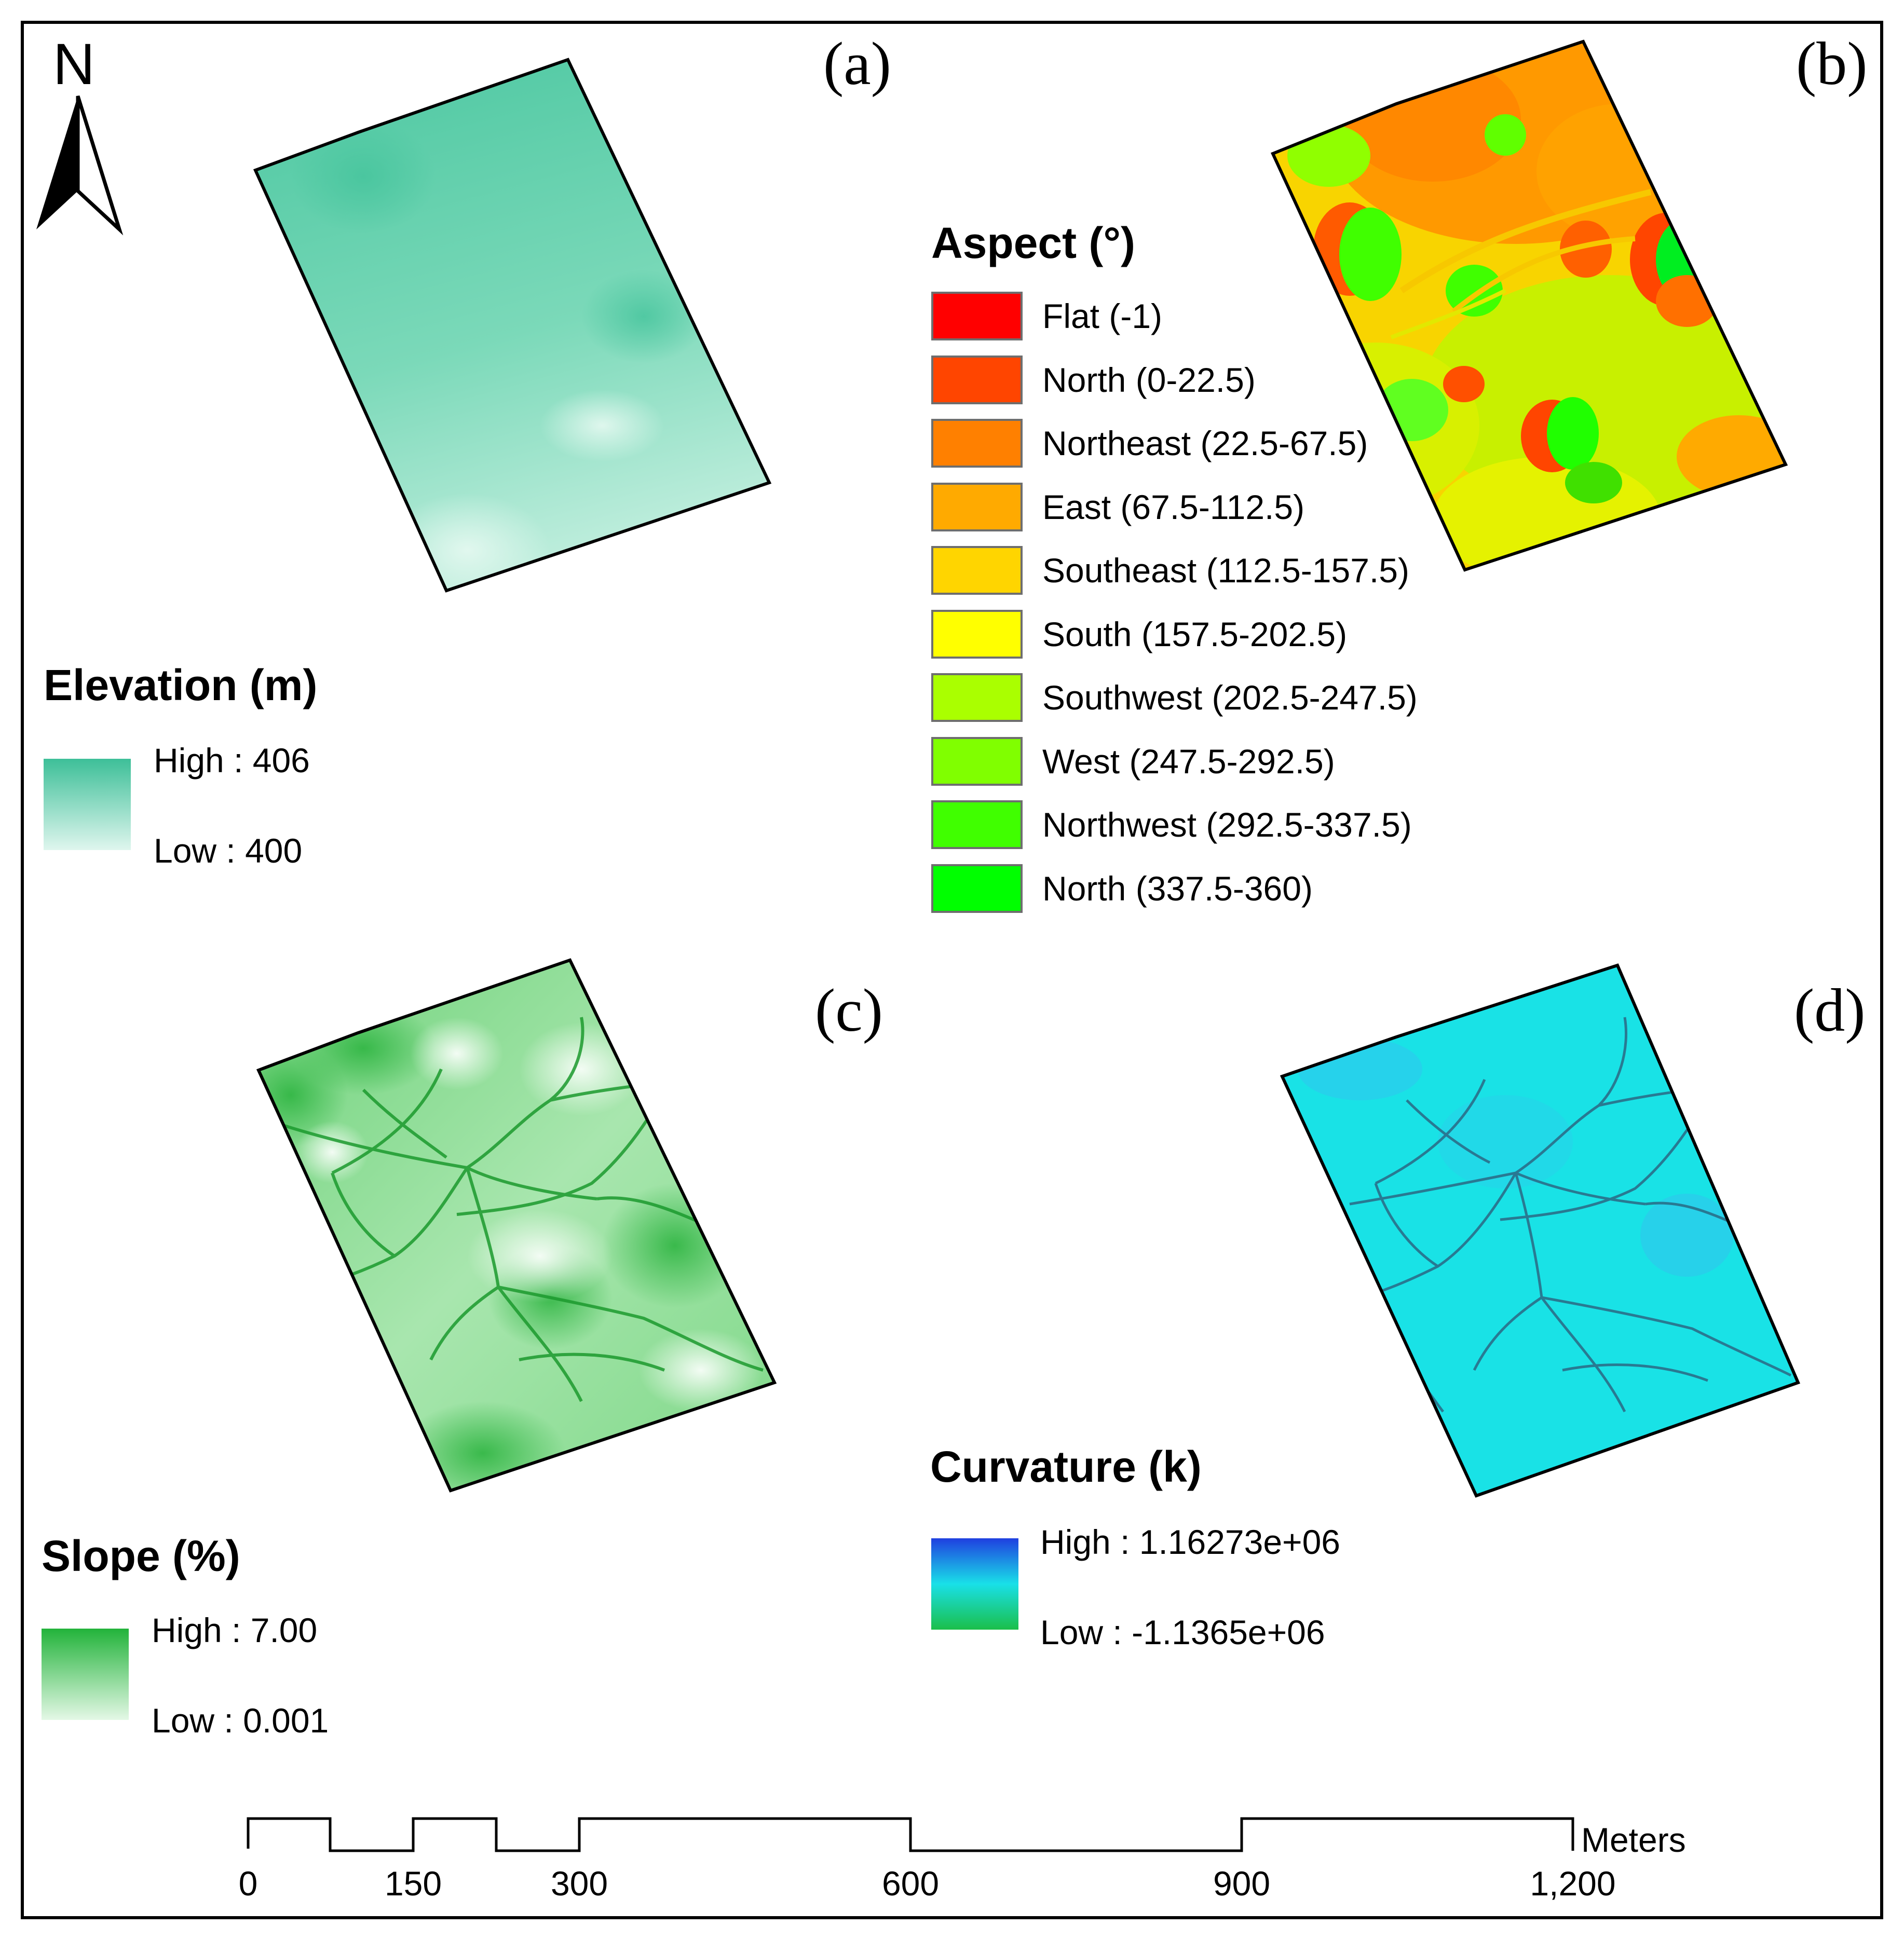  What do you see at coordinates (235, 1630) in the screenshot?
I see `slope-high-label: High : 7.00` at bounding box center [235, 1630].